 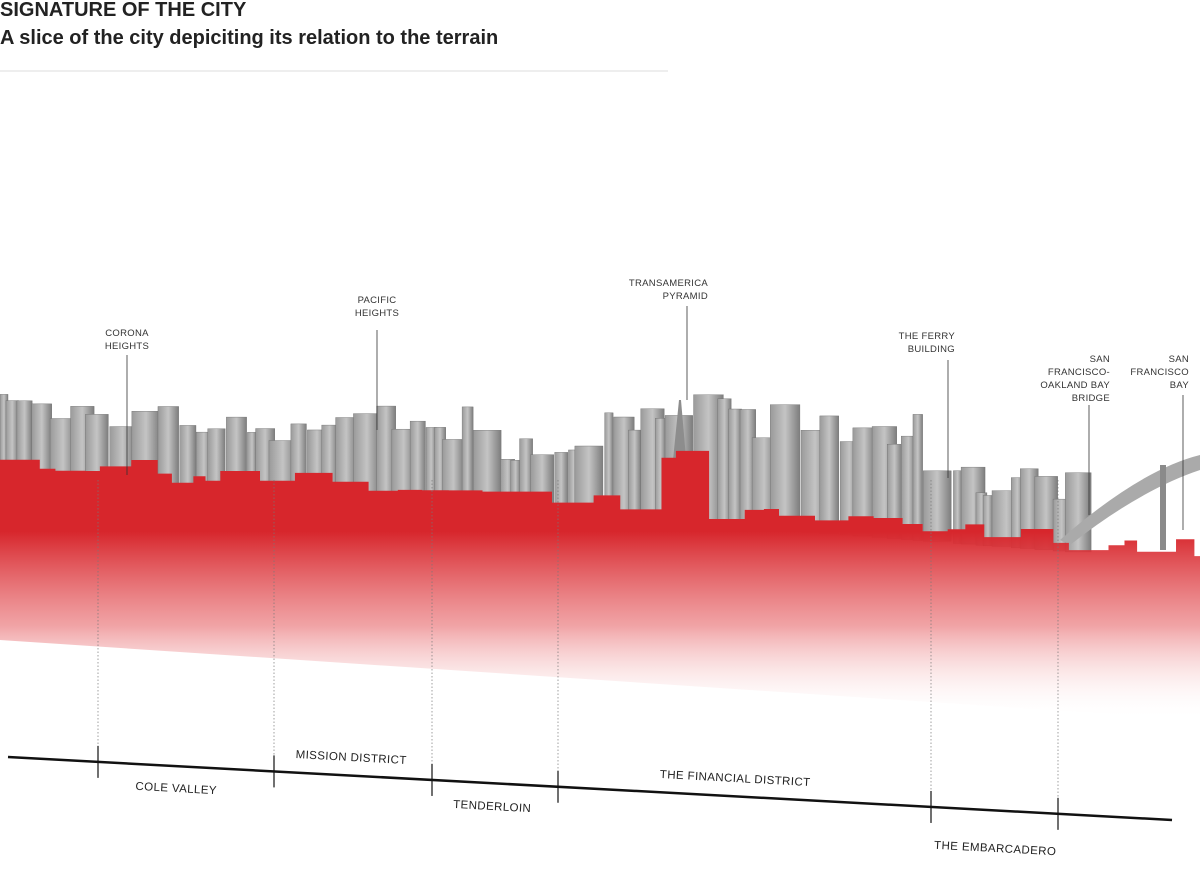 I want to click on district-label: THE FINANCIAL DISTRICT, so click(x=735, y=779).